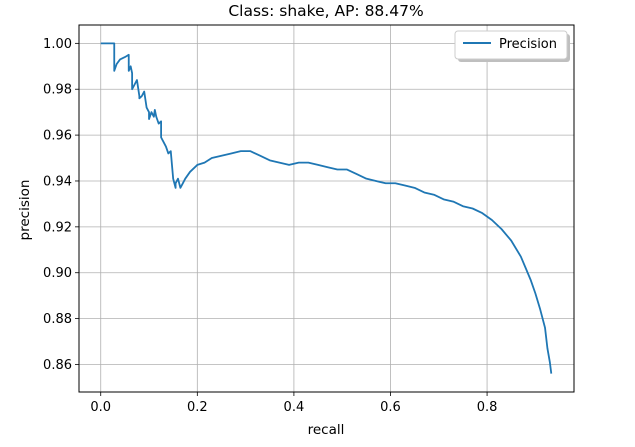  I want to click on y-tick-label: 0.98, so click(57, 90).